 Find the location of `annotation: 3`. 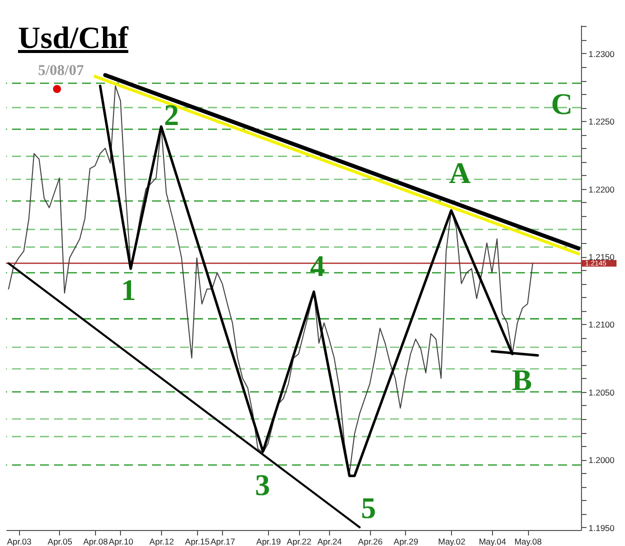

annotation: 3 is located at coordinates (262, 485).